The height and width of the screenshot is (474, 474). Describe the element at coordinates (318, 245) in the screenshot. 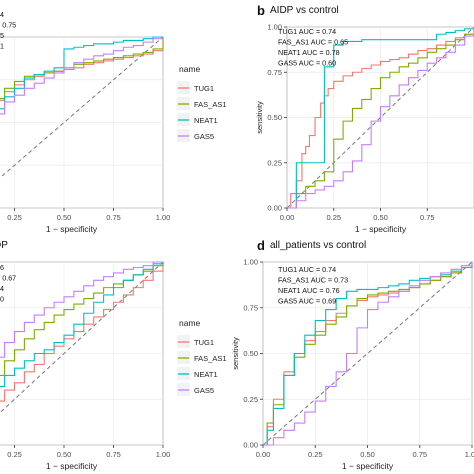

I see `panel-title: all_patients vs control` at that location.